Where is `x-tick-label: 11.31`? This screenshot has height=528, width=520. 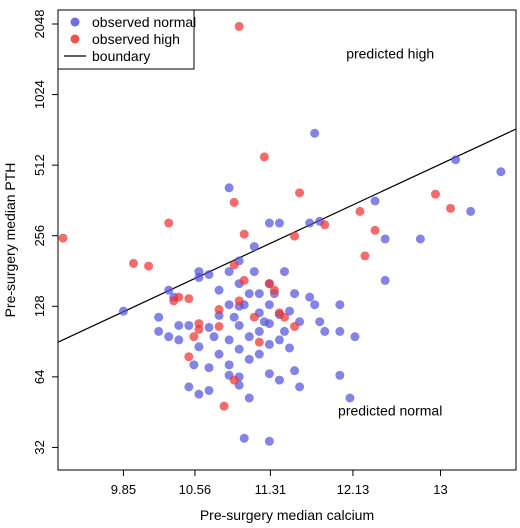
x-tick-label: 11.31 is located at coordinates (271, 489).